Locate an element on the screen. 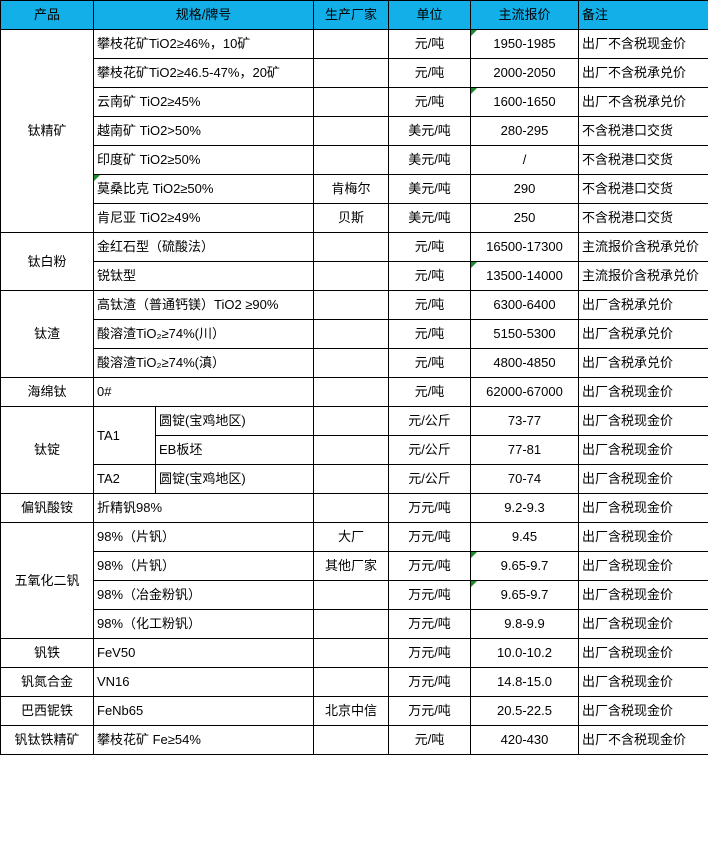 The width and height of the screenshot is (708, 855). cell-manufacturer: 北京中信 is located at coordinates (351, 711).